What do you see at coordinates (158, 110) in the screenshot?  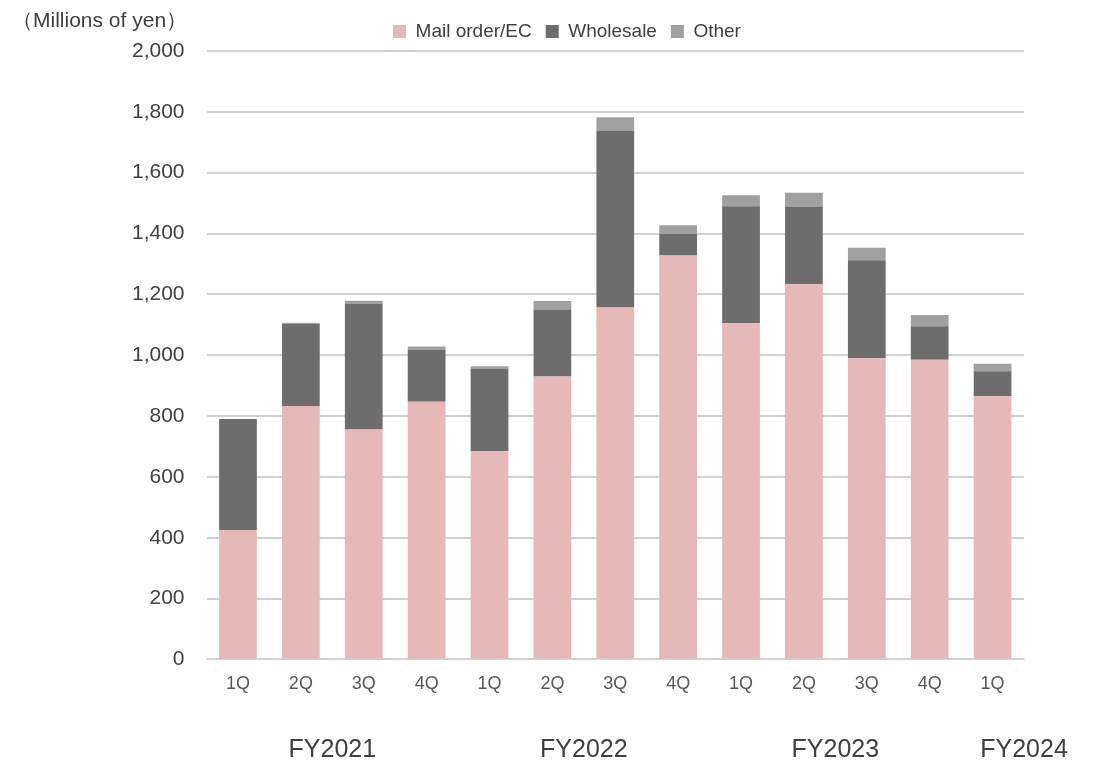 I see `y-tick-label: 1,800` at bounding box center [158, 110].